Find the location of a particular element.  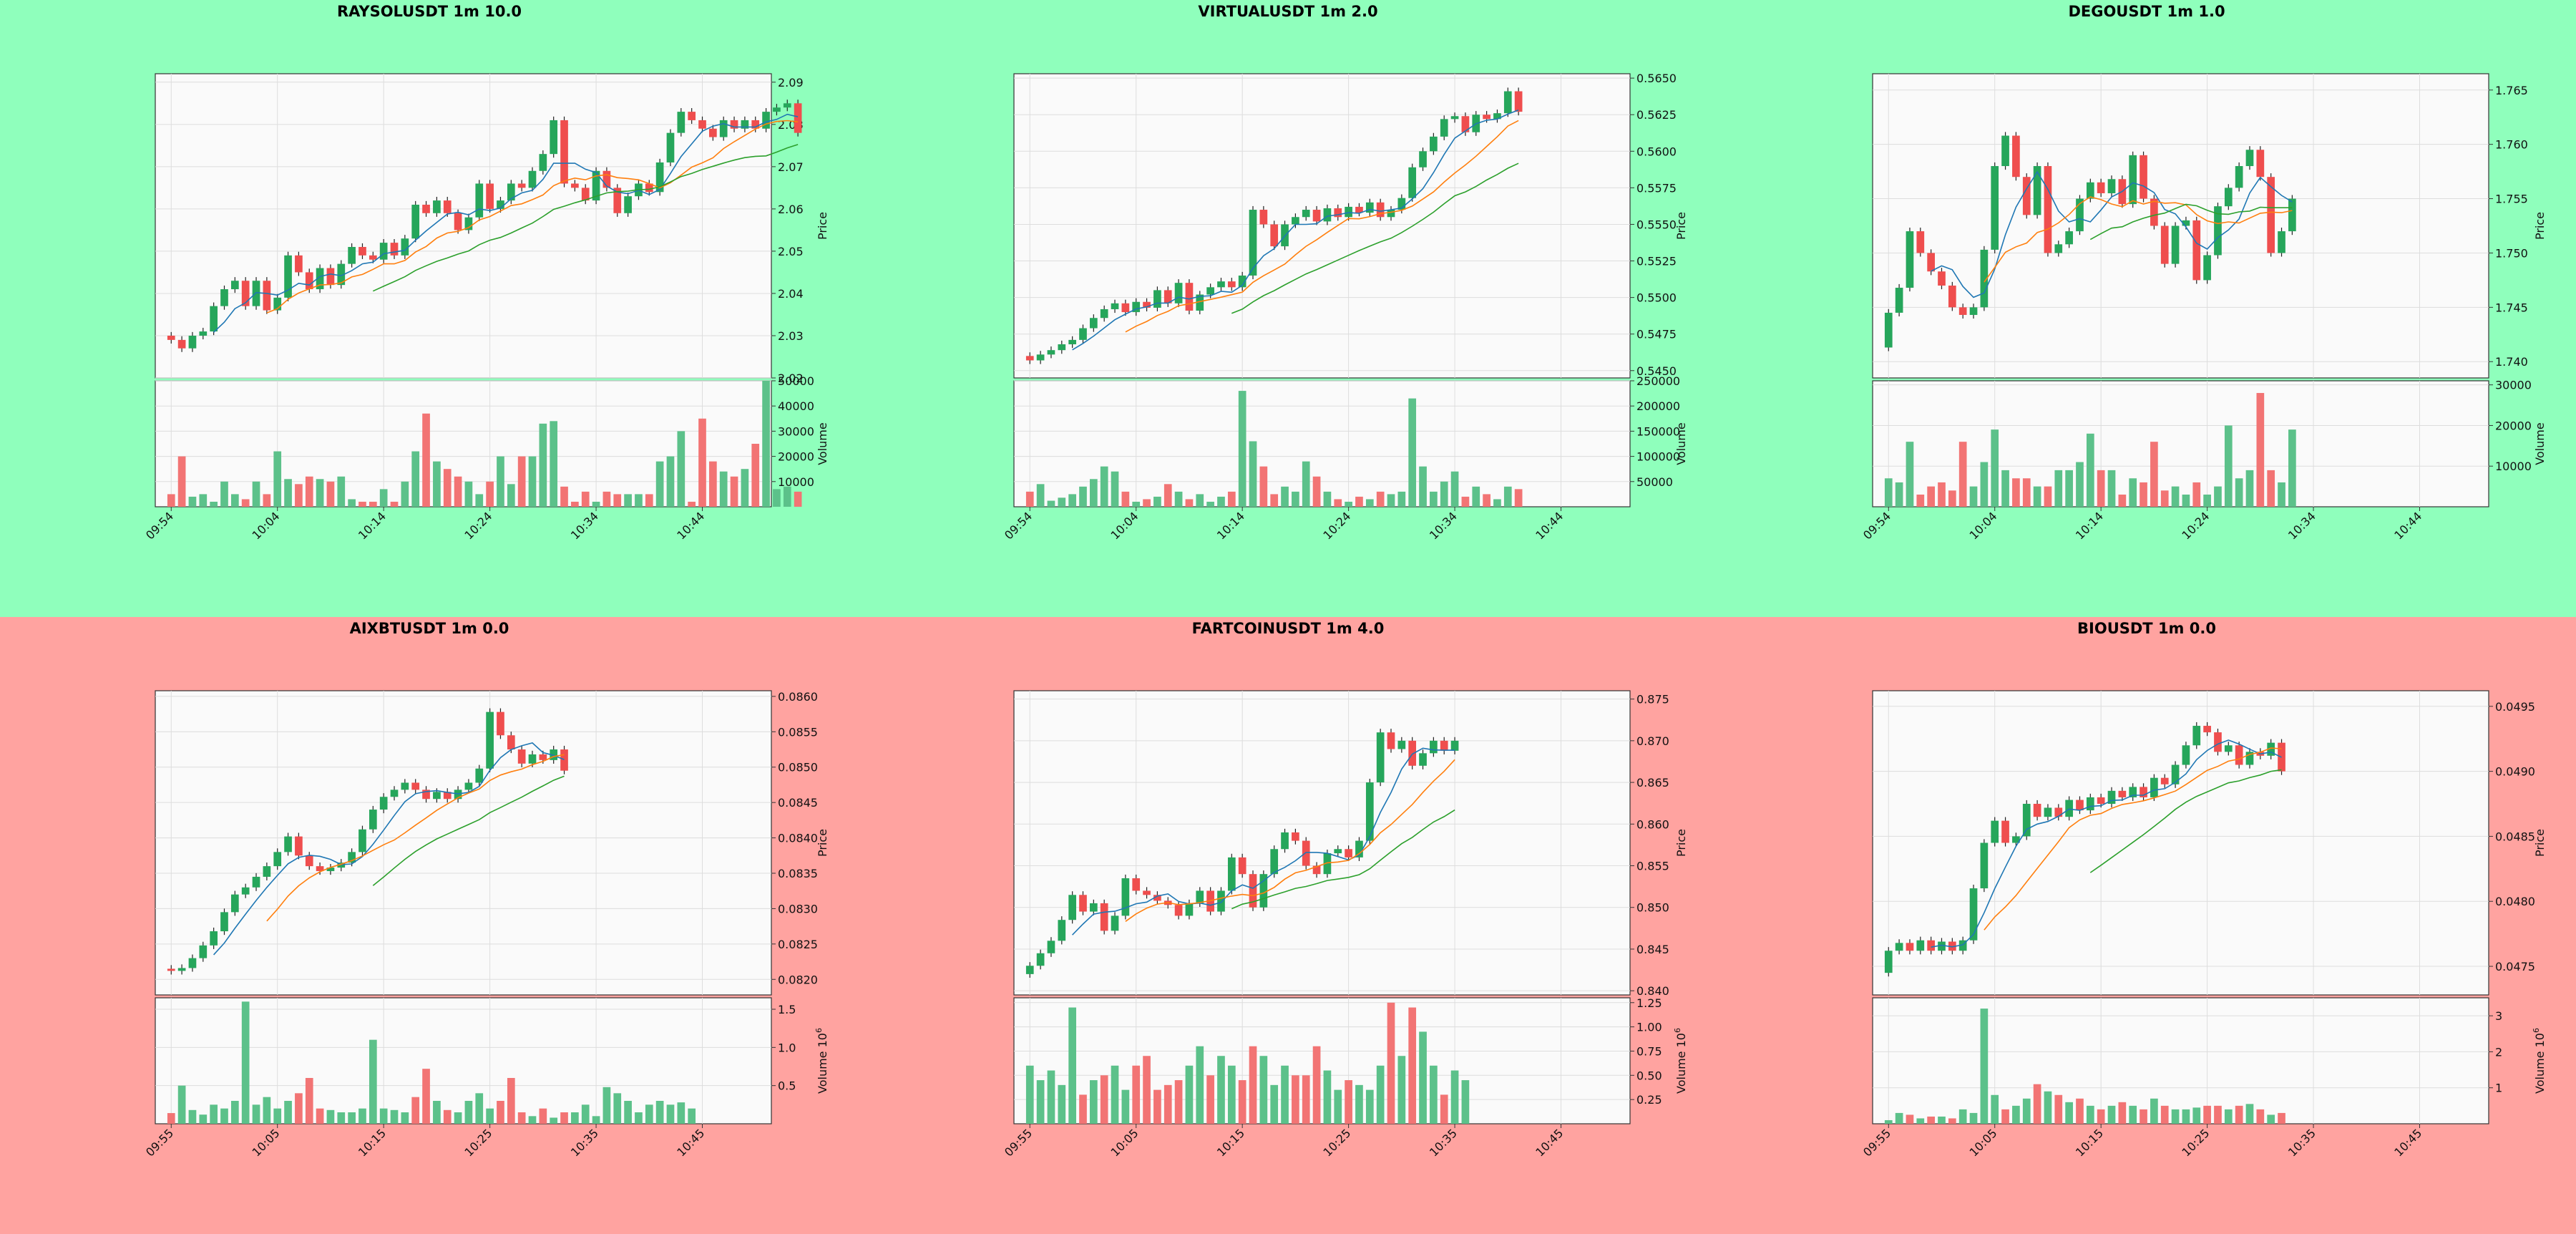

price-tick-label: 0.0840 is located at coordinates (798, 838).